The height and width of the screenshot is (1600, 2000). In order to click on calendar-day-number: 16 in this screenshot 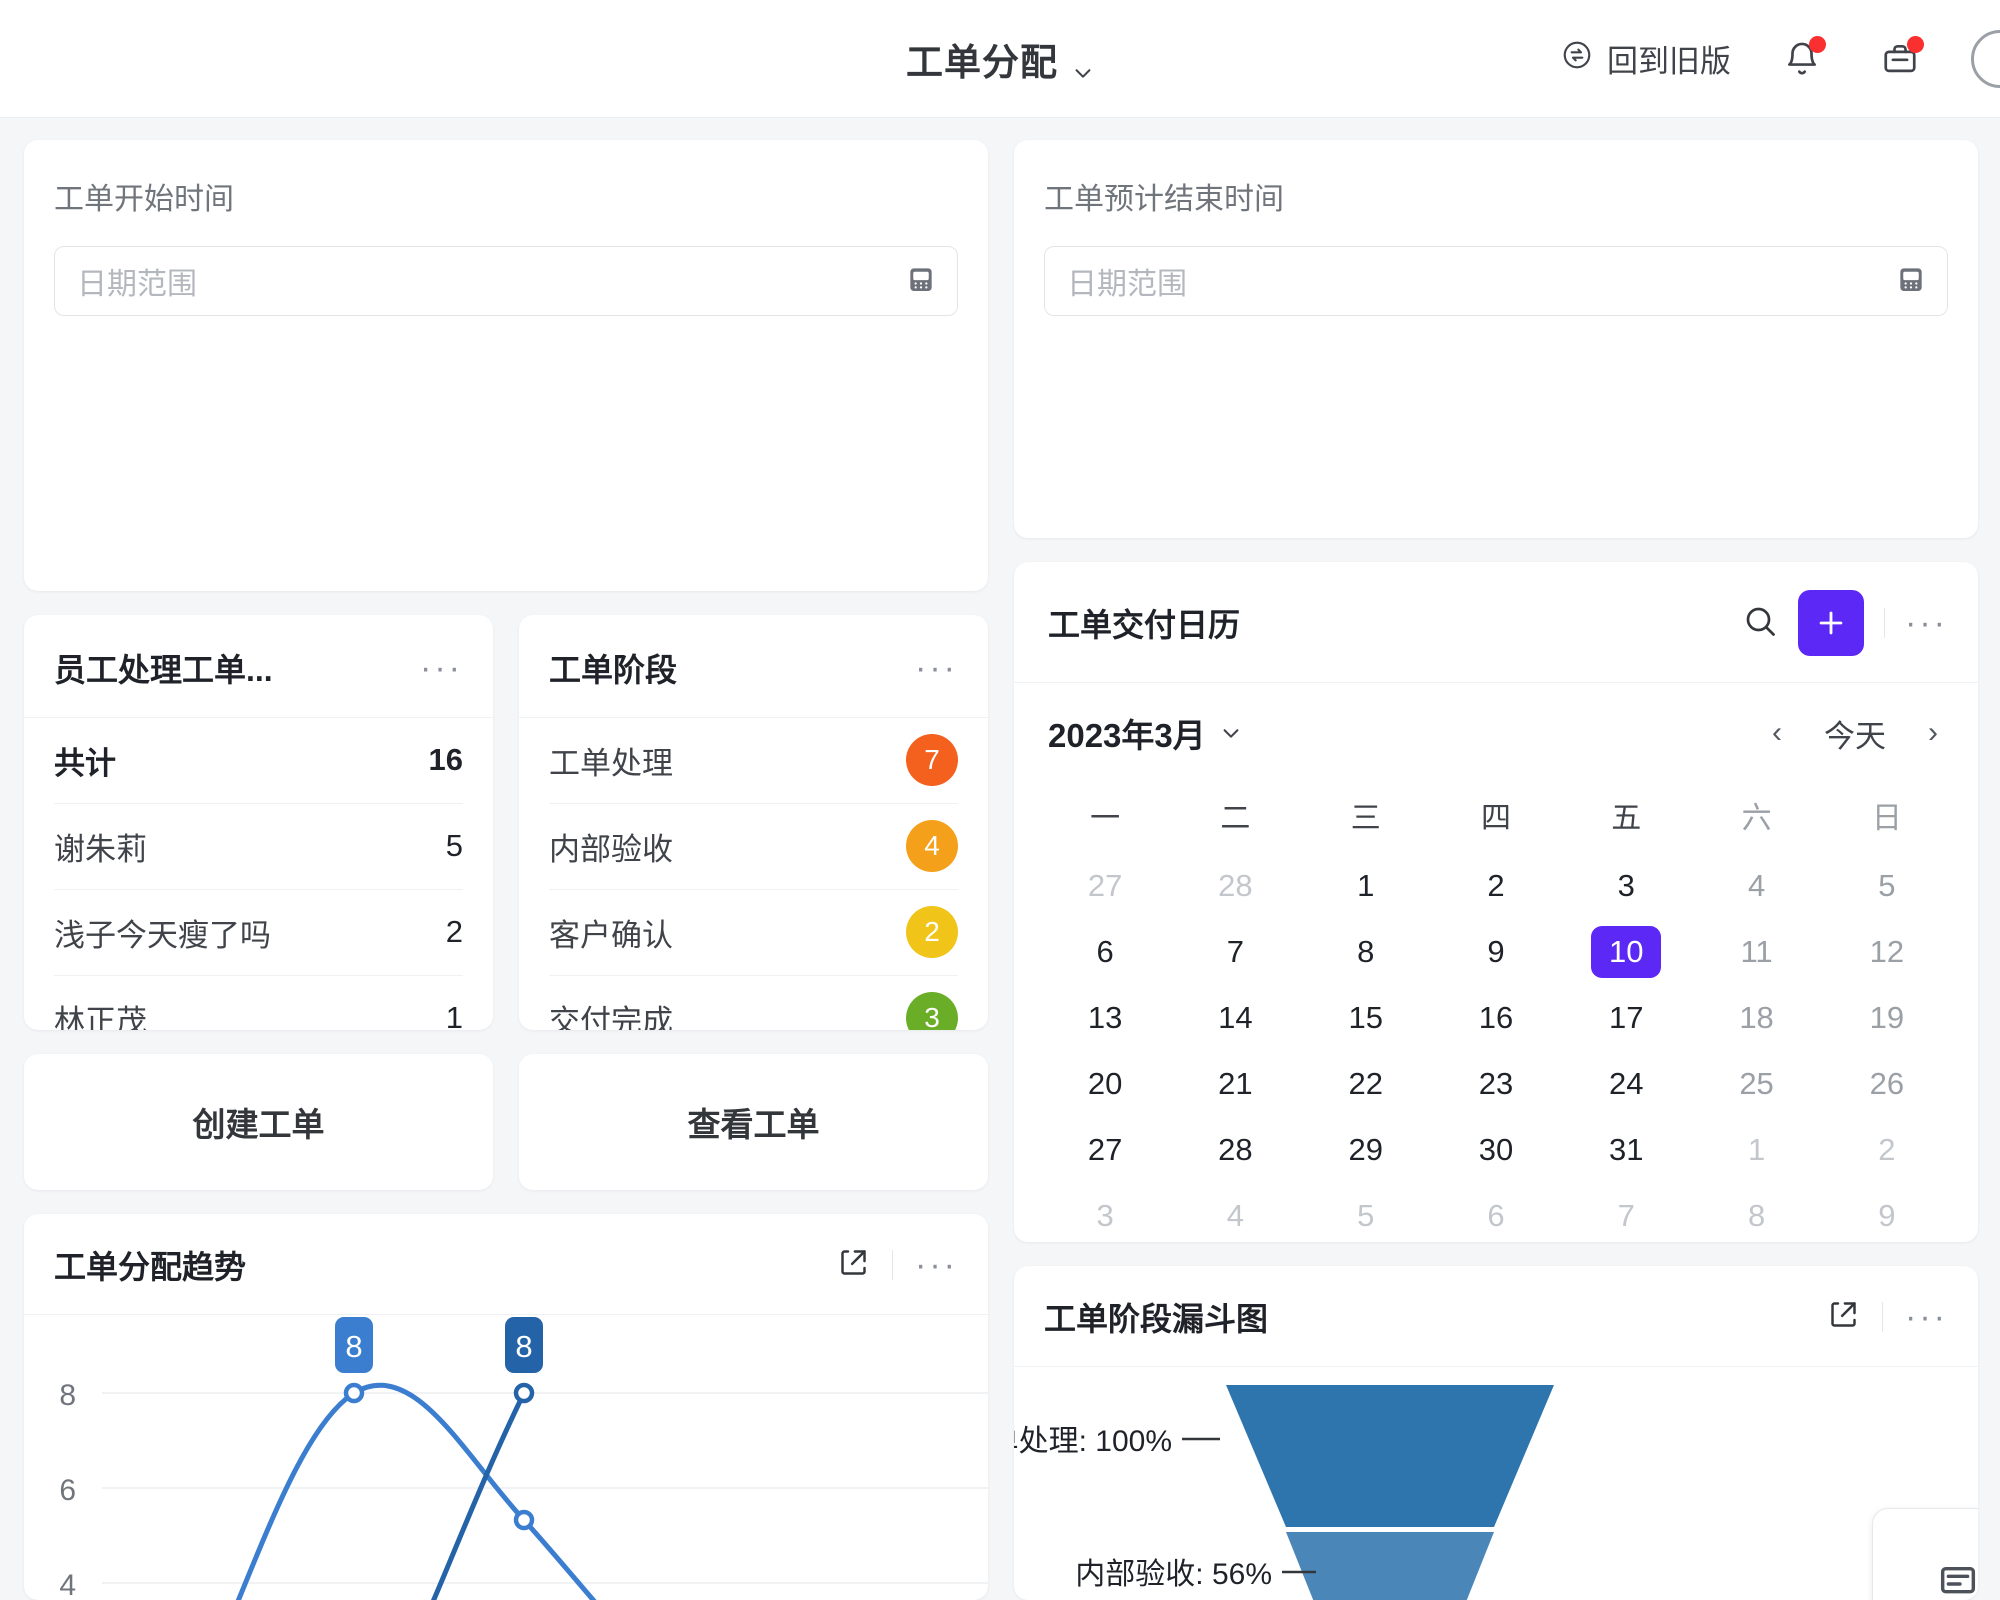, I will do `click(1496, 1017)`.